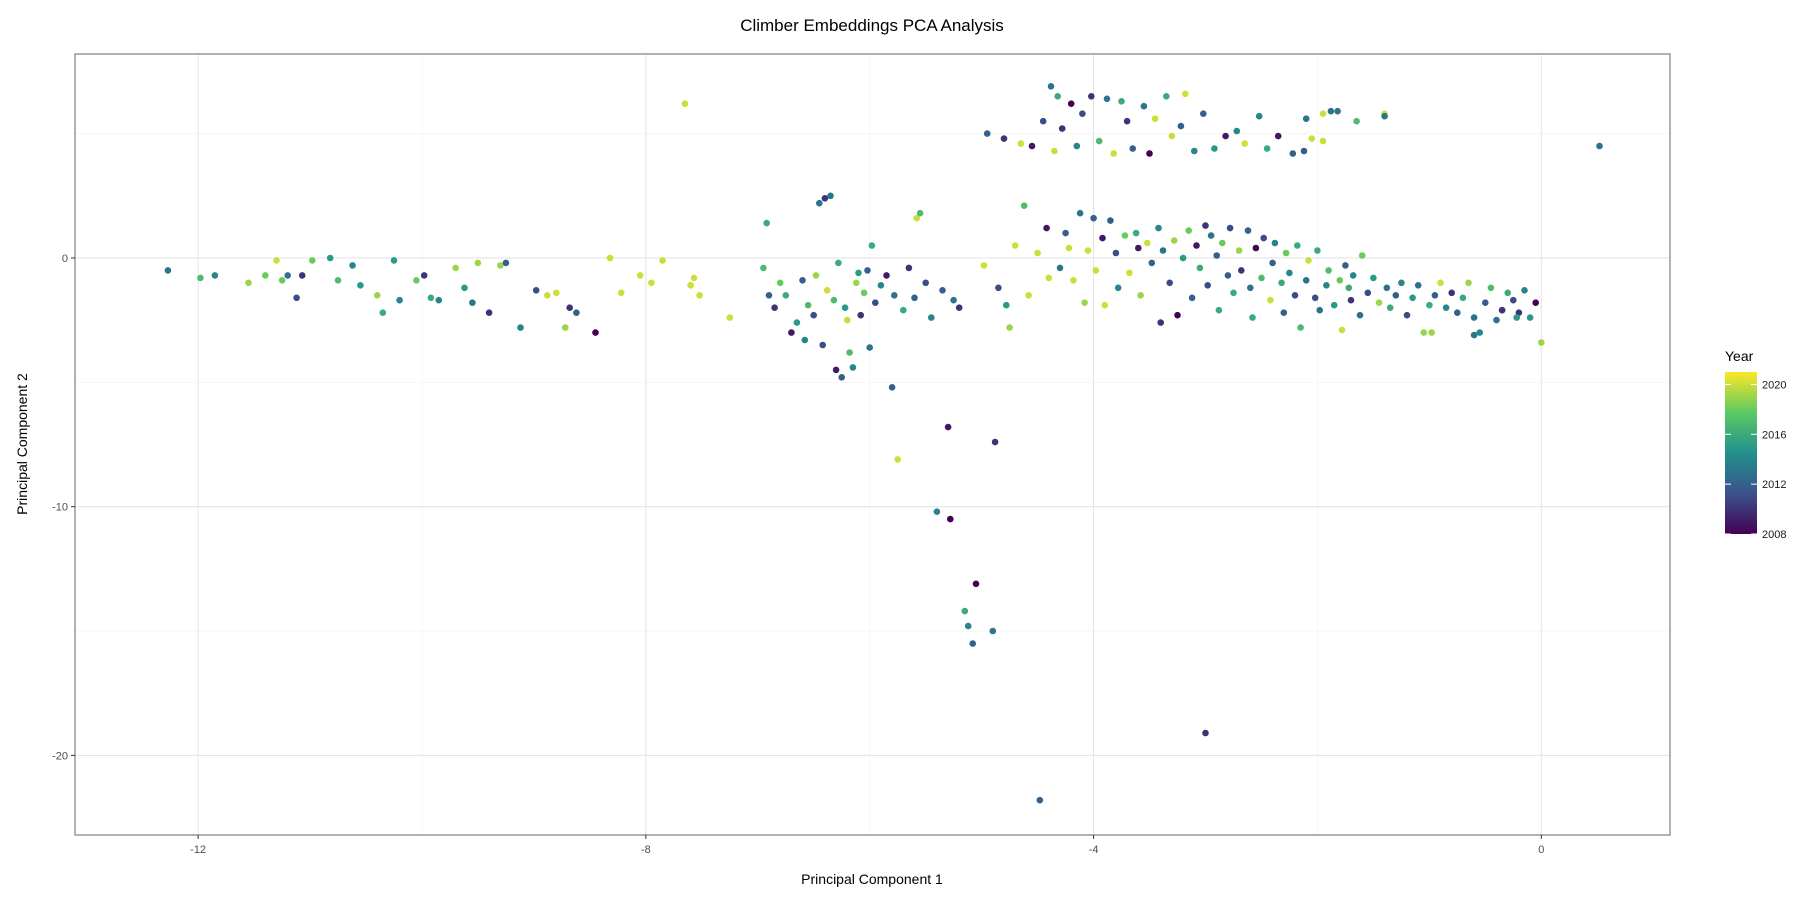 Image resolution: width=1800 pixels, height=900 pixels. I want to click on x-tick-label: -8, so click(646, 850).